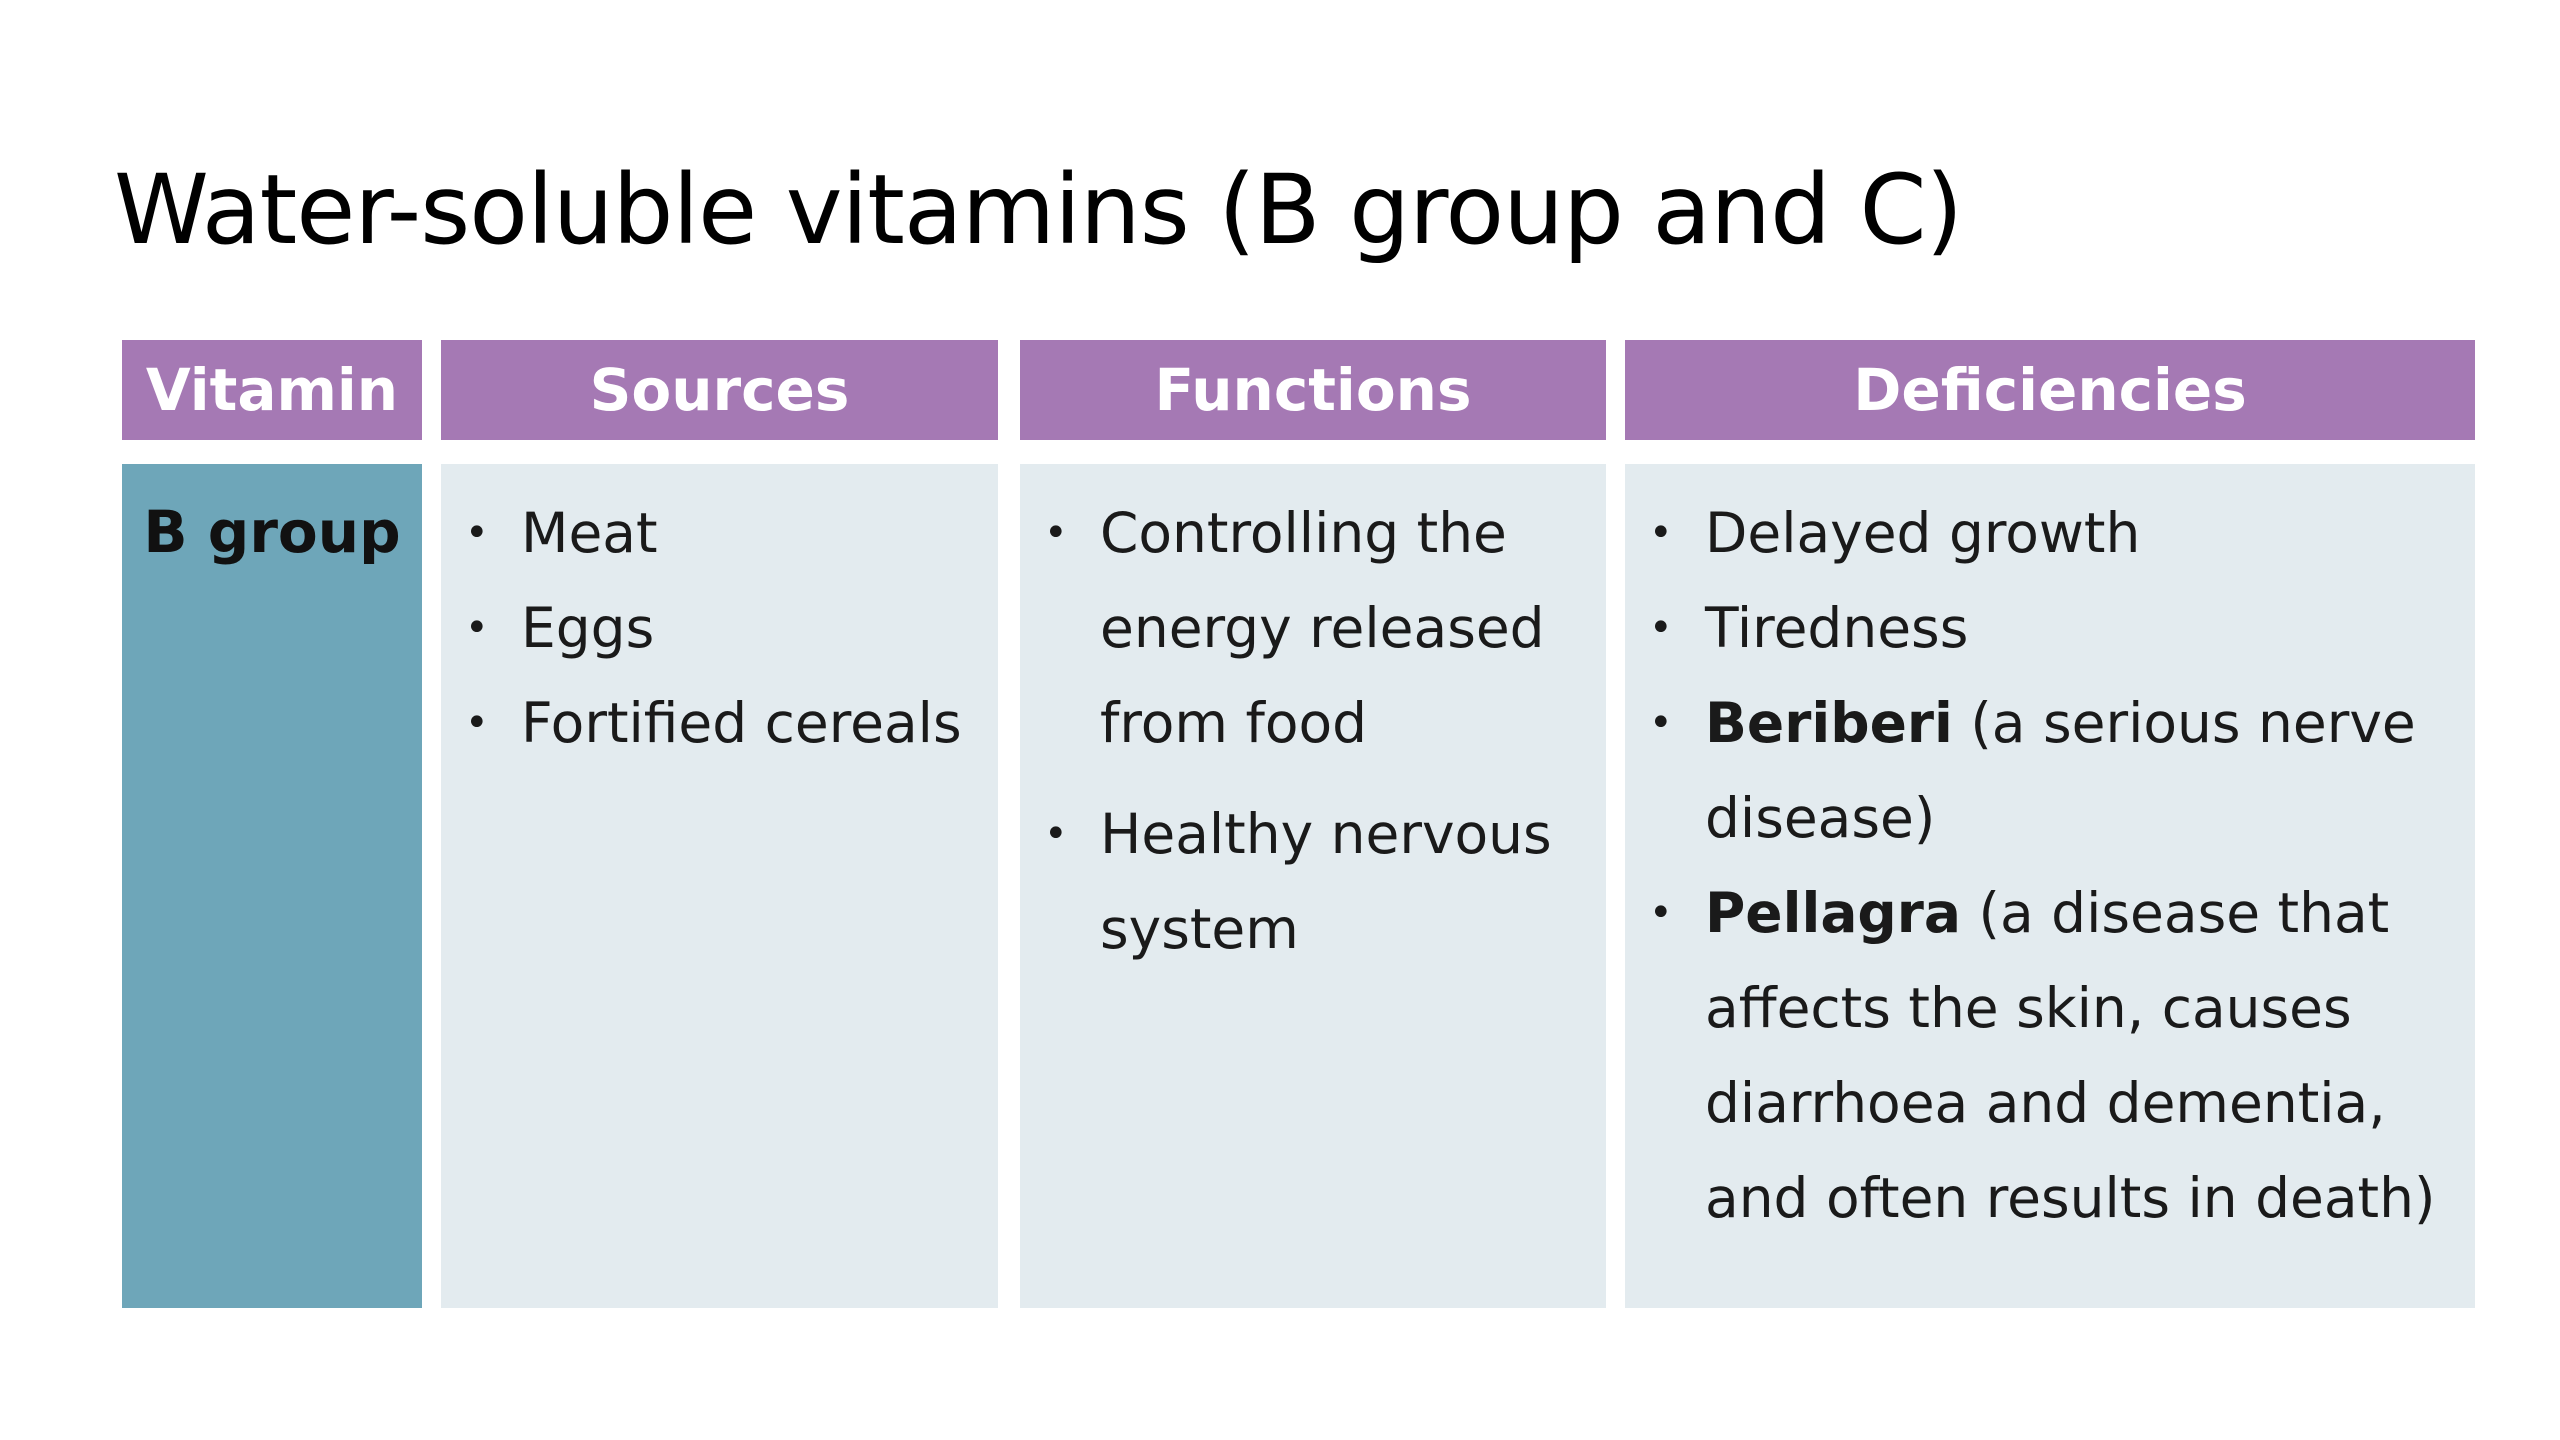 The width and height of the screenshot is (2560, 1440). What do you see at coordinates (710, 723) in the screenshot?
I see `source-item: • Fortified cereals` at bounding box center [710, 723].